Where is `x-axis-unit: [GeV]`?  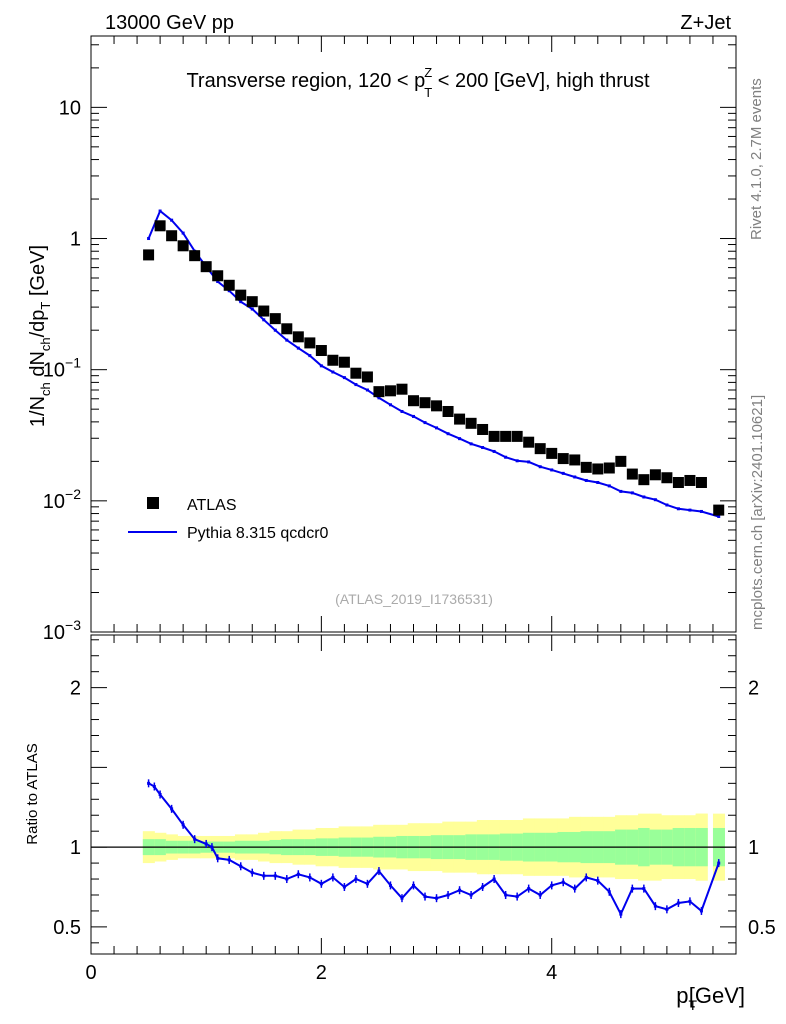
x-axis-unit: [GeV] is located at coordinates (717, 995).